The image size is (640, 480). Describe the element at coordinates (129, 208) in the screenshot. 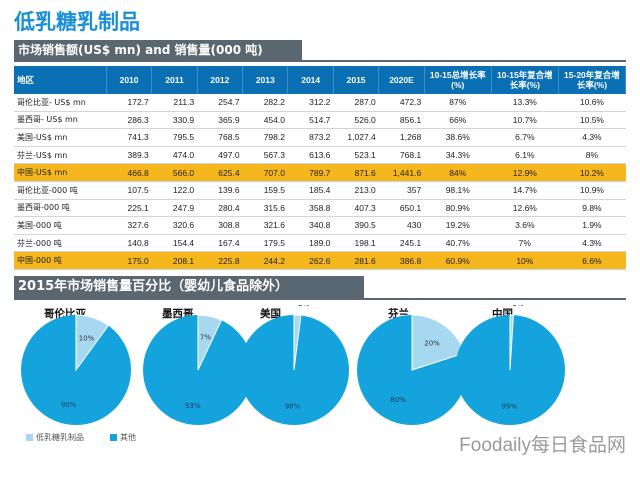

I see `table-cell: 225.1` at that location.